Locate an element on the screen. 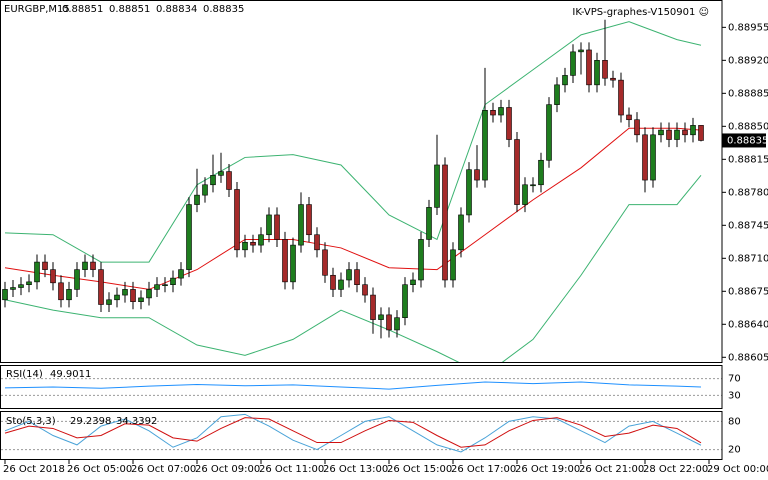 This screenshot has height=480, width=768. x-tick-label: 29 Oct 00:00 is located at coordinates (737, 469).